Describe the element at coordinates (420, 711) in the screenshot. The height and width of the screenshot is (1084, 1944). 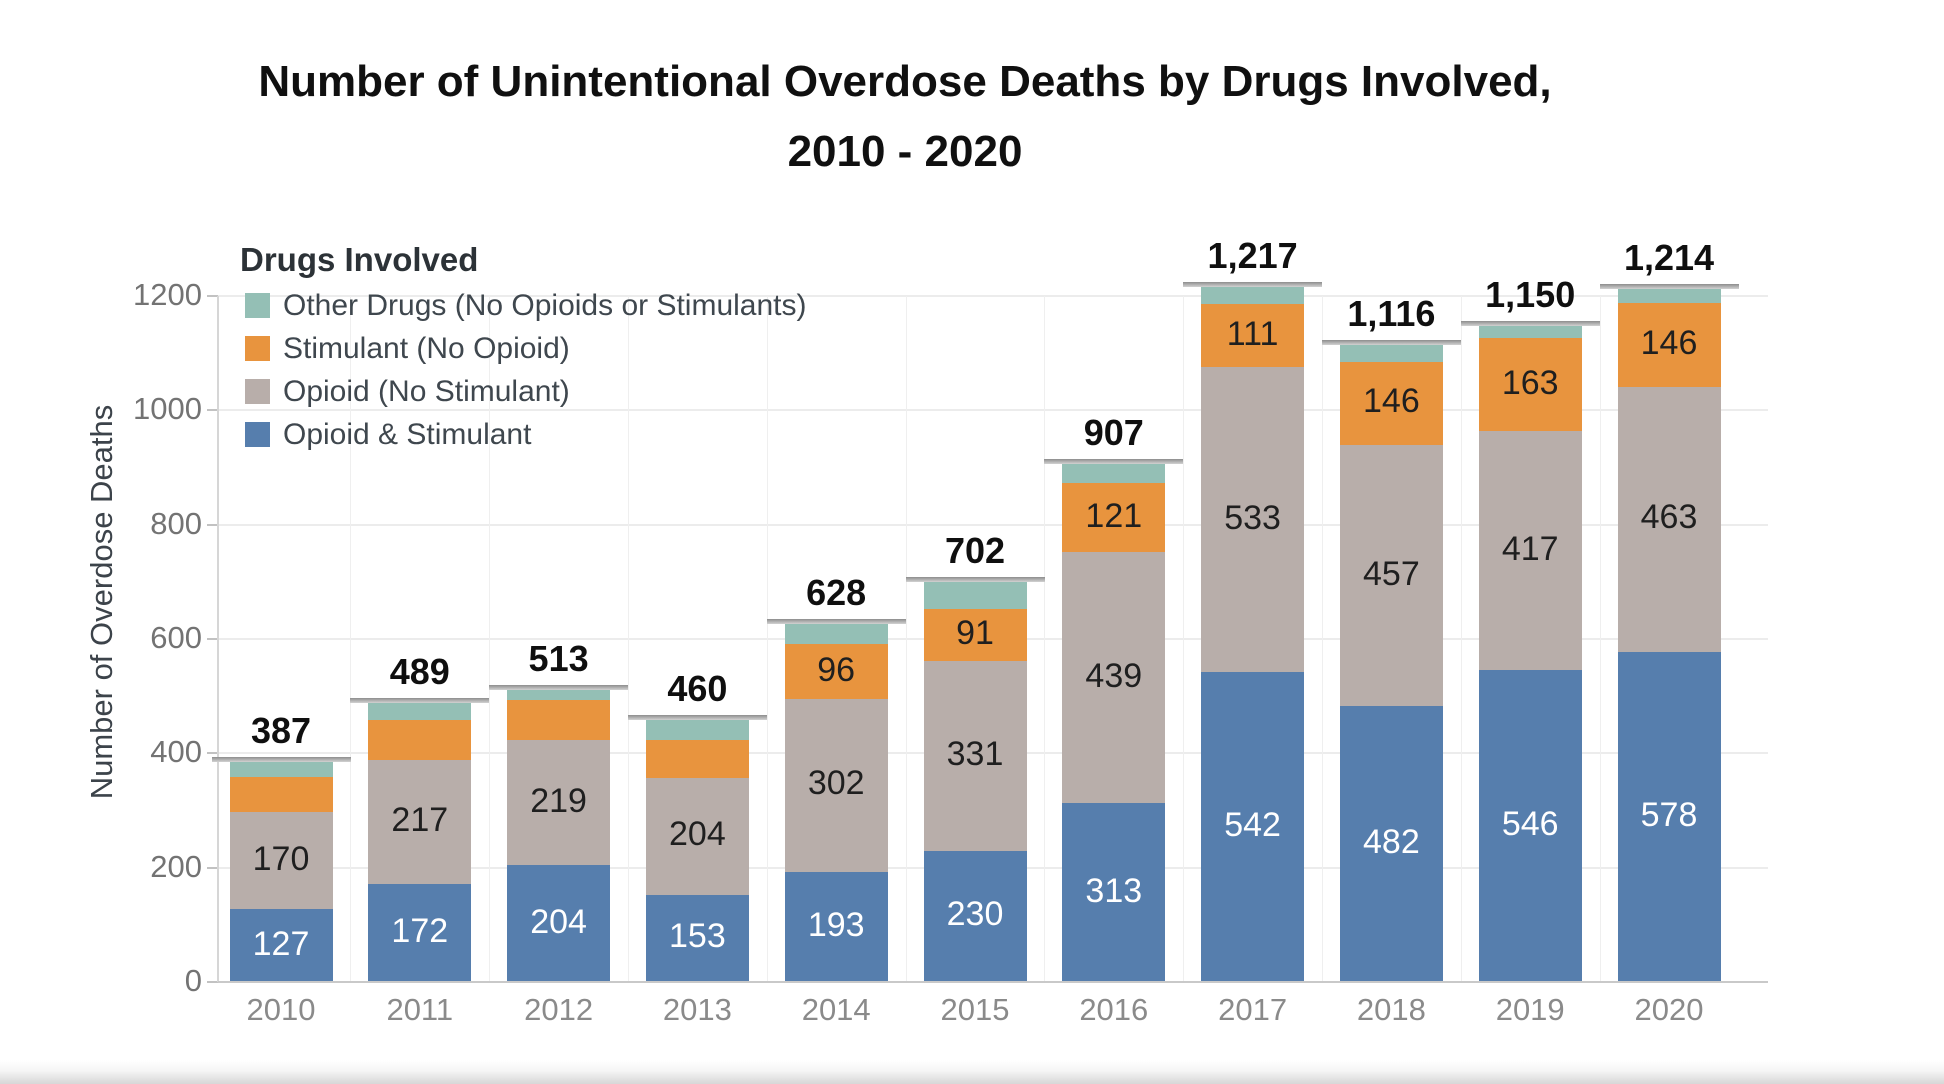
I see `bar-segment-2011-other-drugs-no-opioids-or-stimulants-` at that location.